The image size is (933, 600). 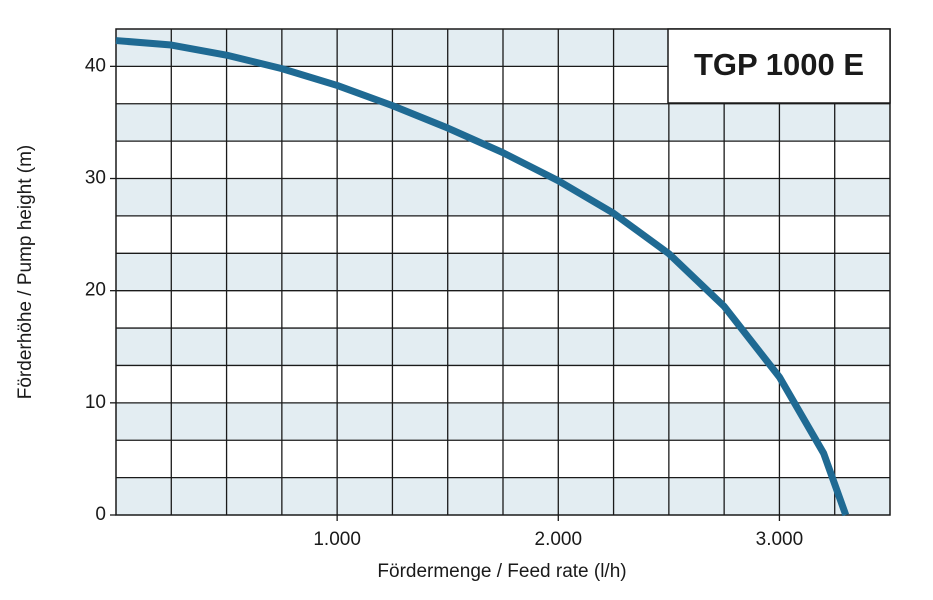 I want to click on x-tick-label: 1.000, so click(x=337, y=539).